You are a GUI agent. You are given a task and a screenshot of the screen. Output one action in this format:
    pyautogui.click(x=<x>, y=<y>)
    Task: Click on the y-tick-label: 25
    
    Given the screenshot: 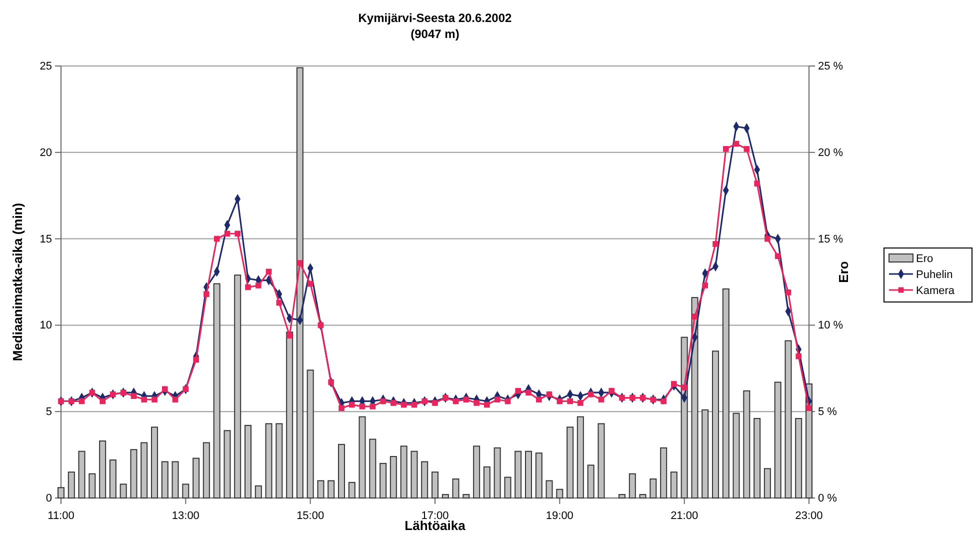 What is the action you would take?
    pyautogui.click(x=46, y=66)
    